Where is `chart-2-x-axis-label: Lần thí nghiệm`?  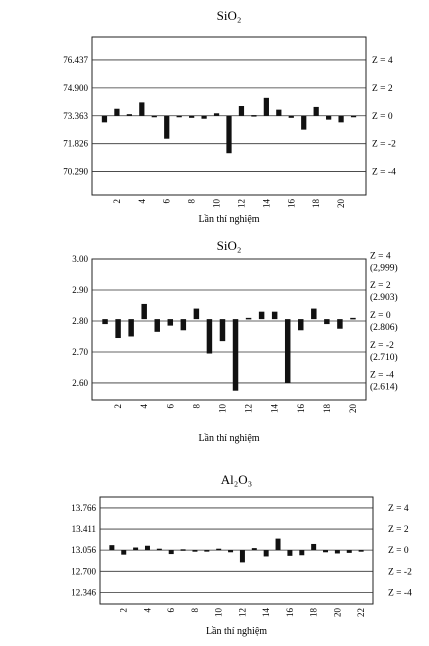
chart-2-x-axis-label: Lần thí nghiệm is located at coordinates (228, 438).